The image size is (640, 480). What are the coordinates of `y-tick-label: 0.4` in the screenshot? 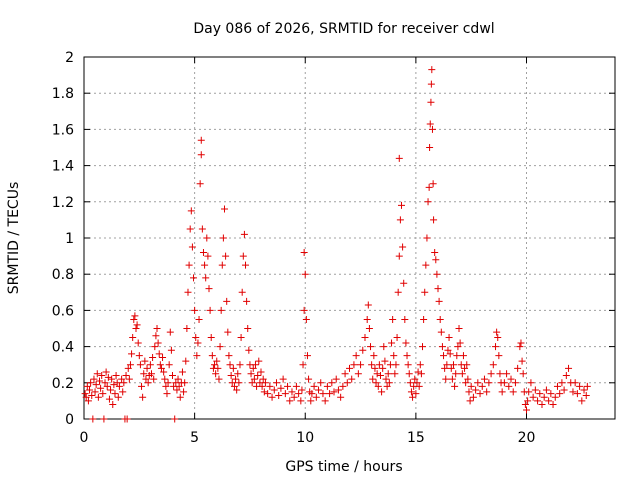 It's located at (63, 348).